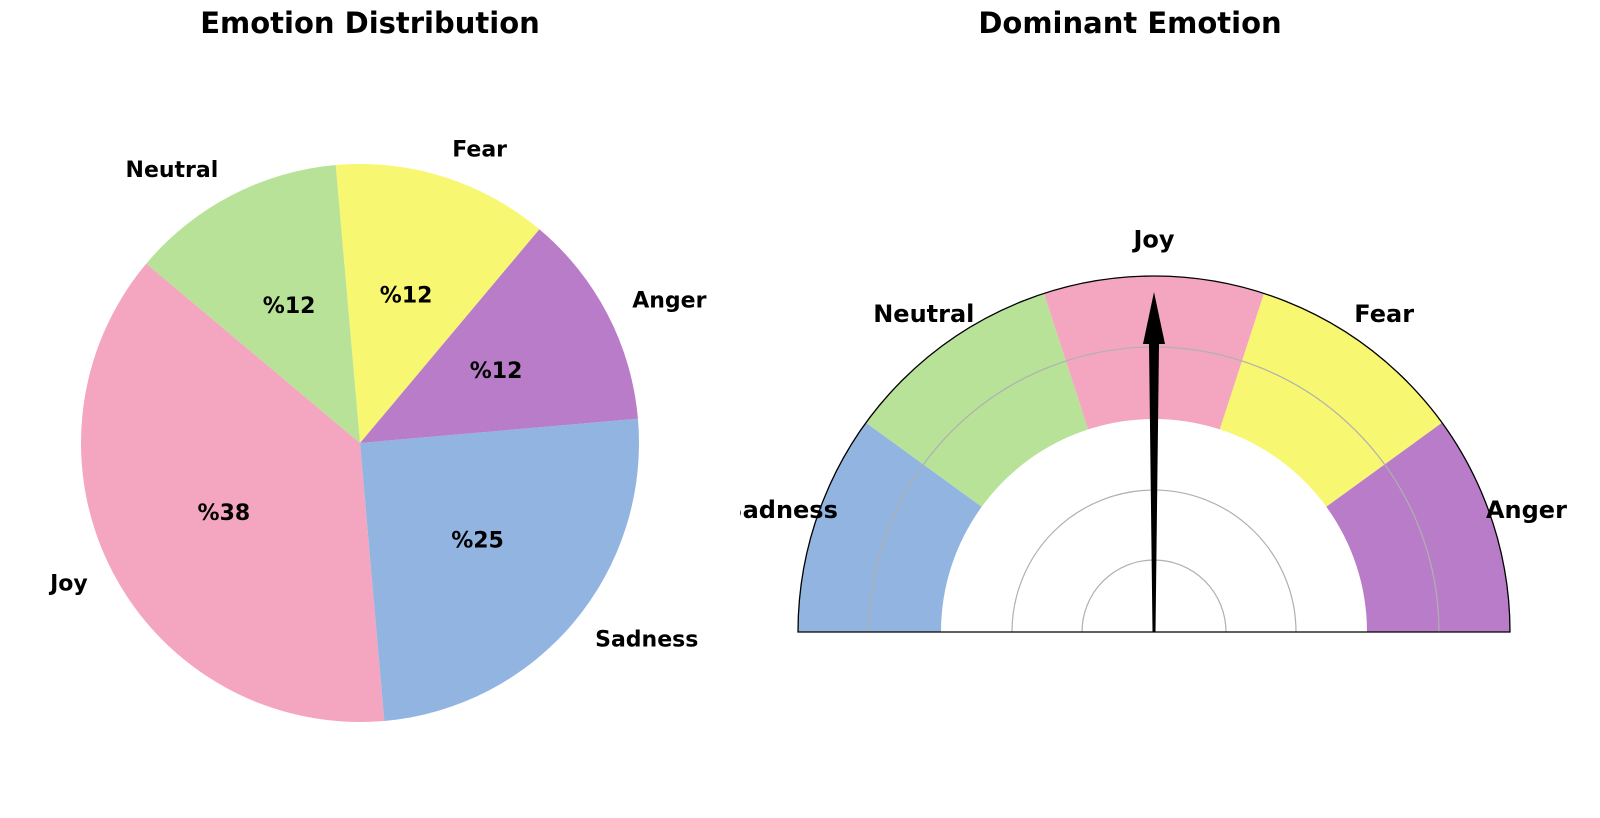 The width and height of the screenshot is (1600, 818). I want to click on gauge-label-anger: Anger, so click(1526, 510).